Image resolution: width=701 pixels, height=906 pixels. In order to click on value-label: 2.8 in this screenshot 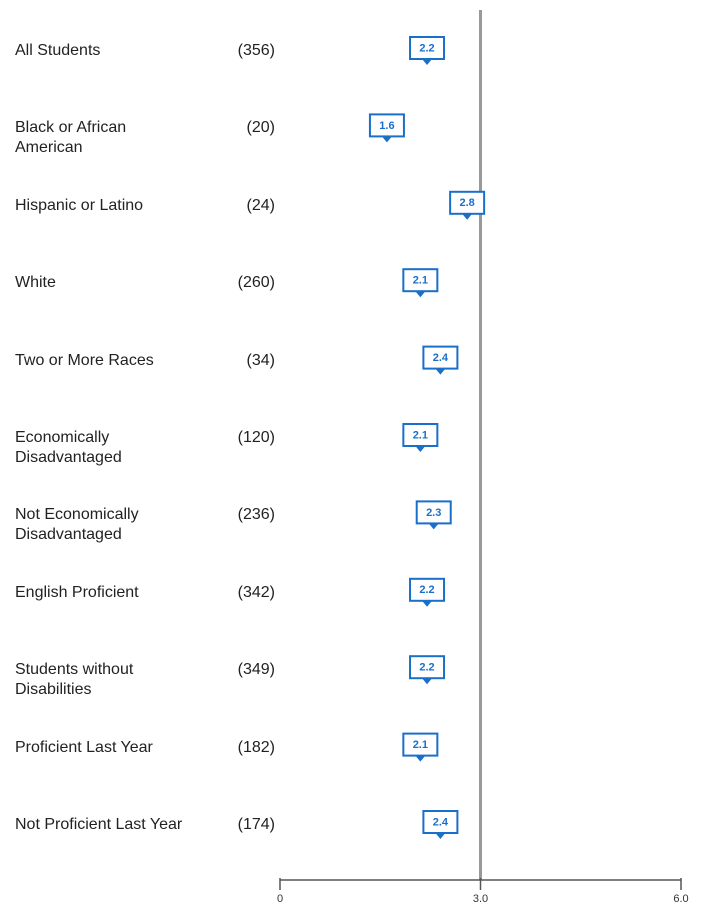, I will do `click(466, 203)`.